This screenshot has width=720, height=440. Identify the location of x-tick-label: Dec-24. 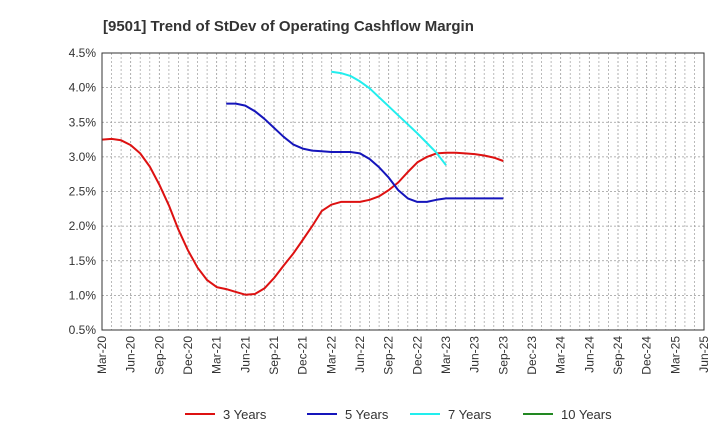
(647, 355).